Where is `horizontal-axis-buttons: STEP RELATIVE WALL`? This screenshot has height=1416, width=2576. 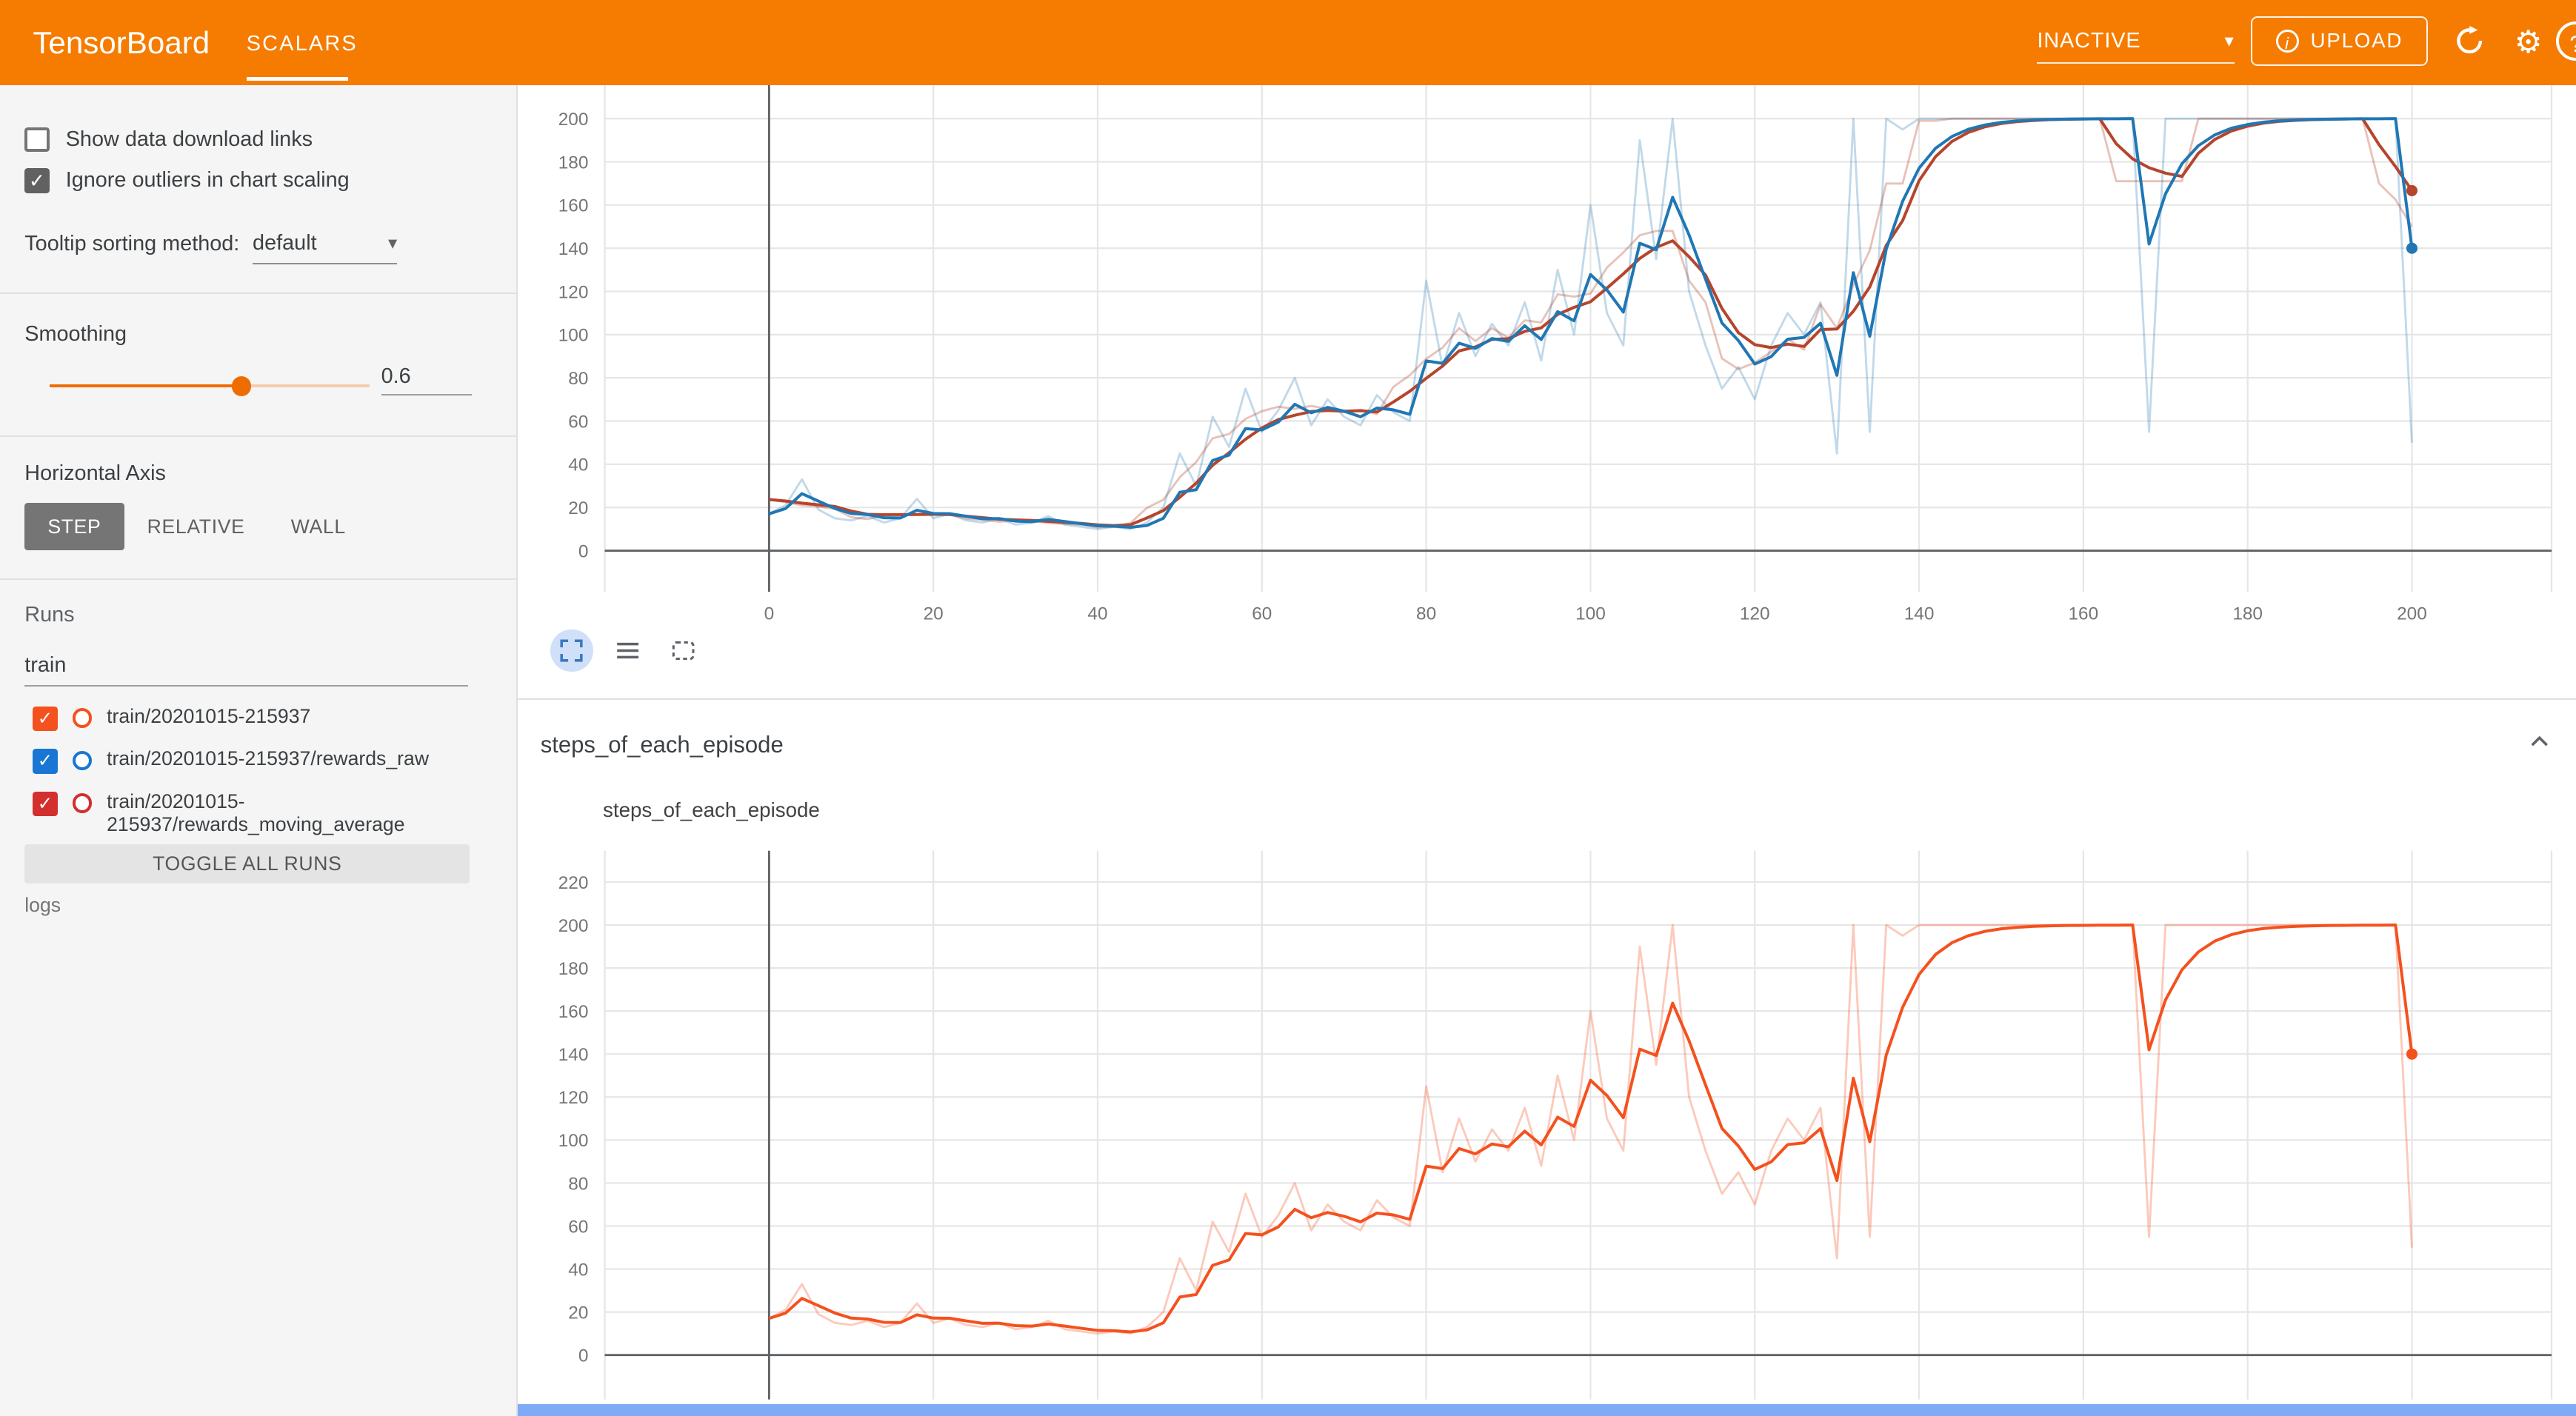
horizontal-axis-buttons: STEP RELATIVE WALL is located at coordinates (197, 526).